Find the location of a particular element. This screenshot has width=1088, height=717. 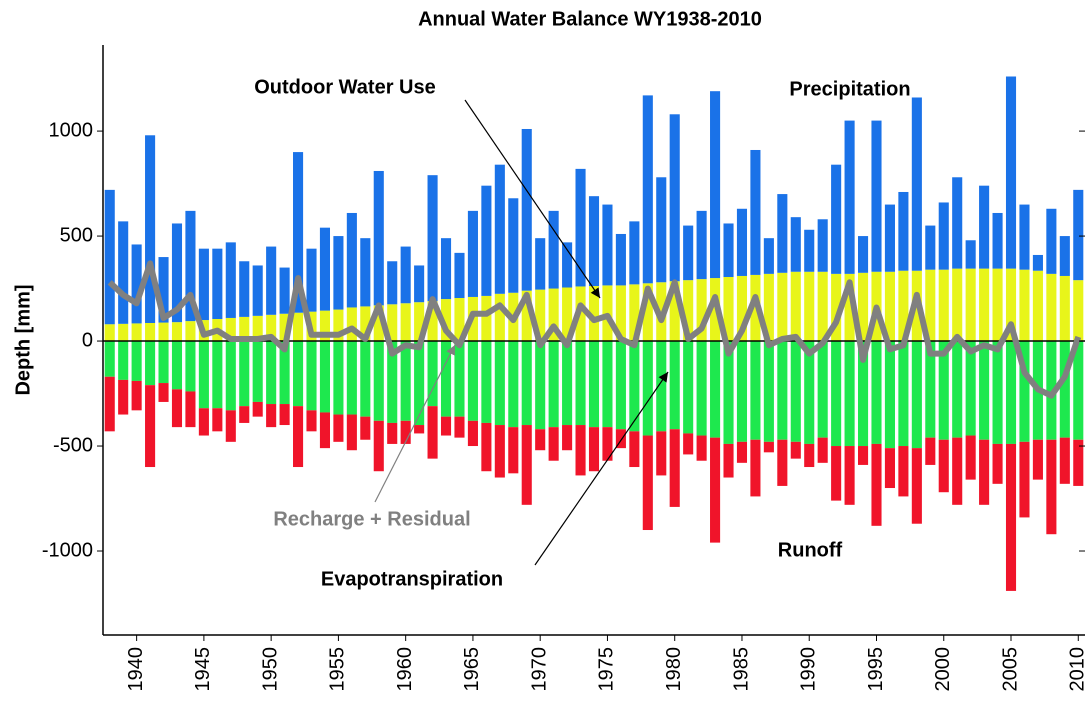

y-tick-label: 1000 is located at coordinates (71, 130).